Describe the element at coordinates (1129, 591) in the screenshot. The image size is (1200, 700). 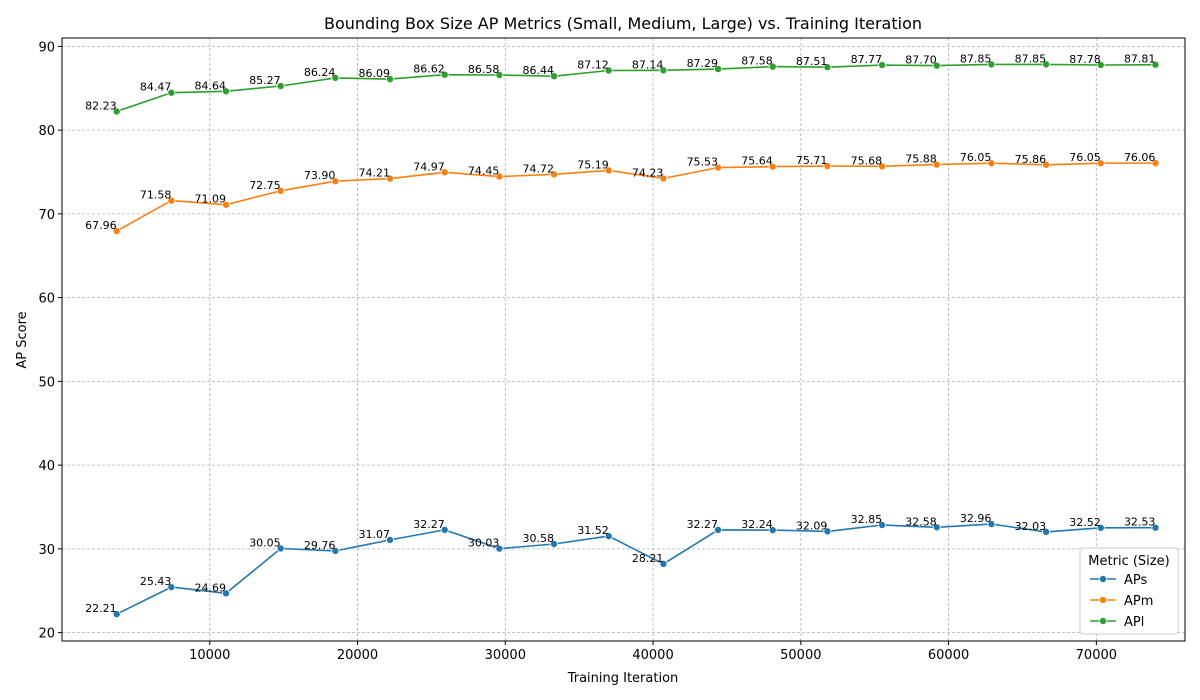
I see `legend-box` at that location.